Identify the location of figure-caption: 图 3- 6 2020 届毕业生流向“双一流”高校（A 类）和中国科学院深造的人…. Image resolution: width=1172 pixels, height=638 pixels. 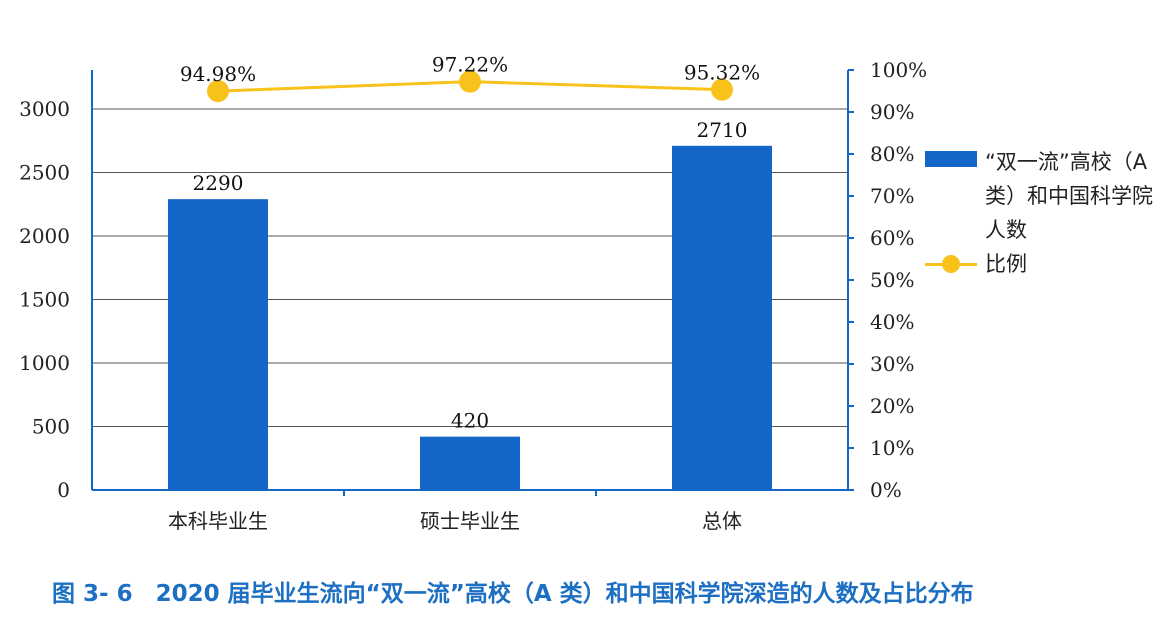
(513, 594).